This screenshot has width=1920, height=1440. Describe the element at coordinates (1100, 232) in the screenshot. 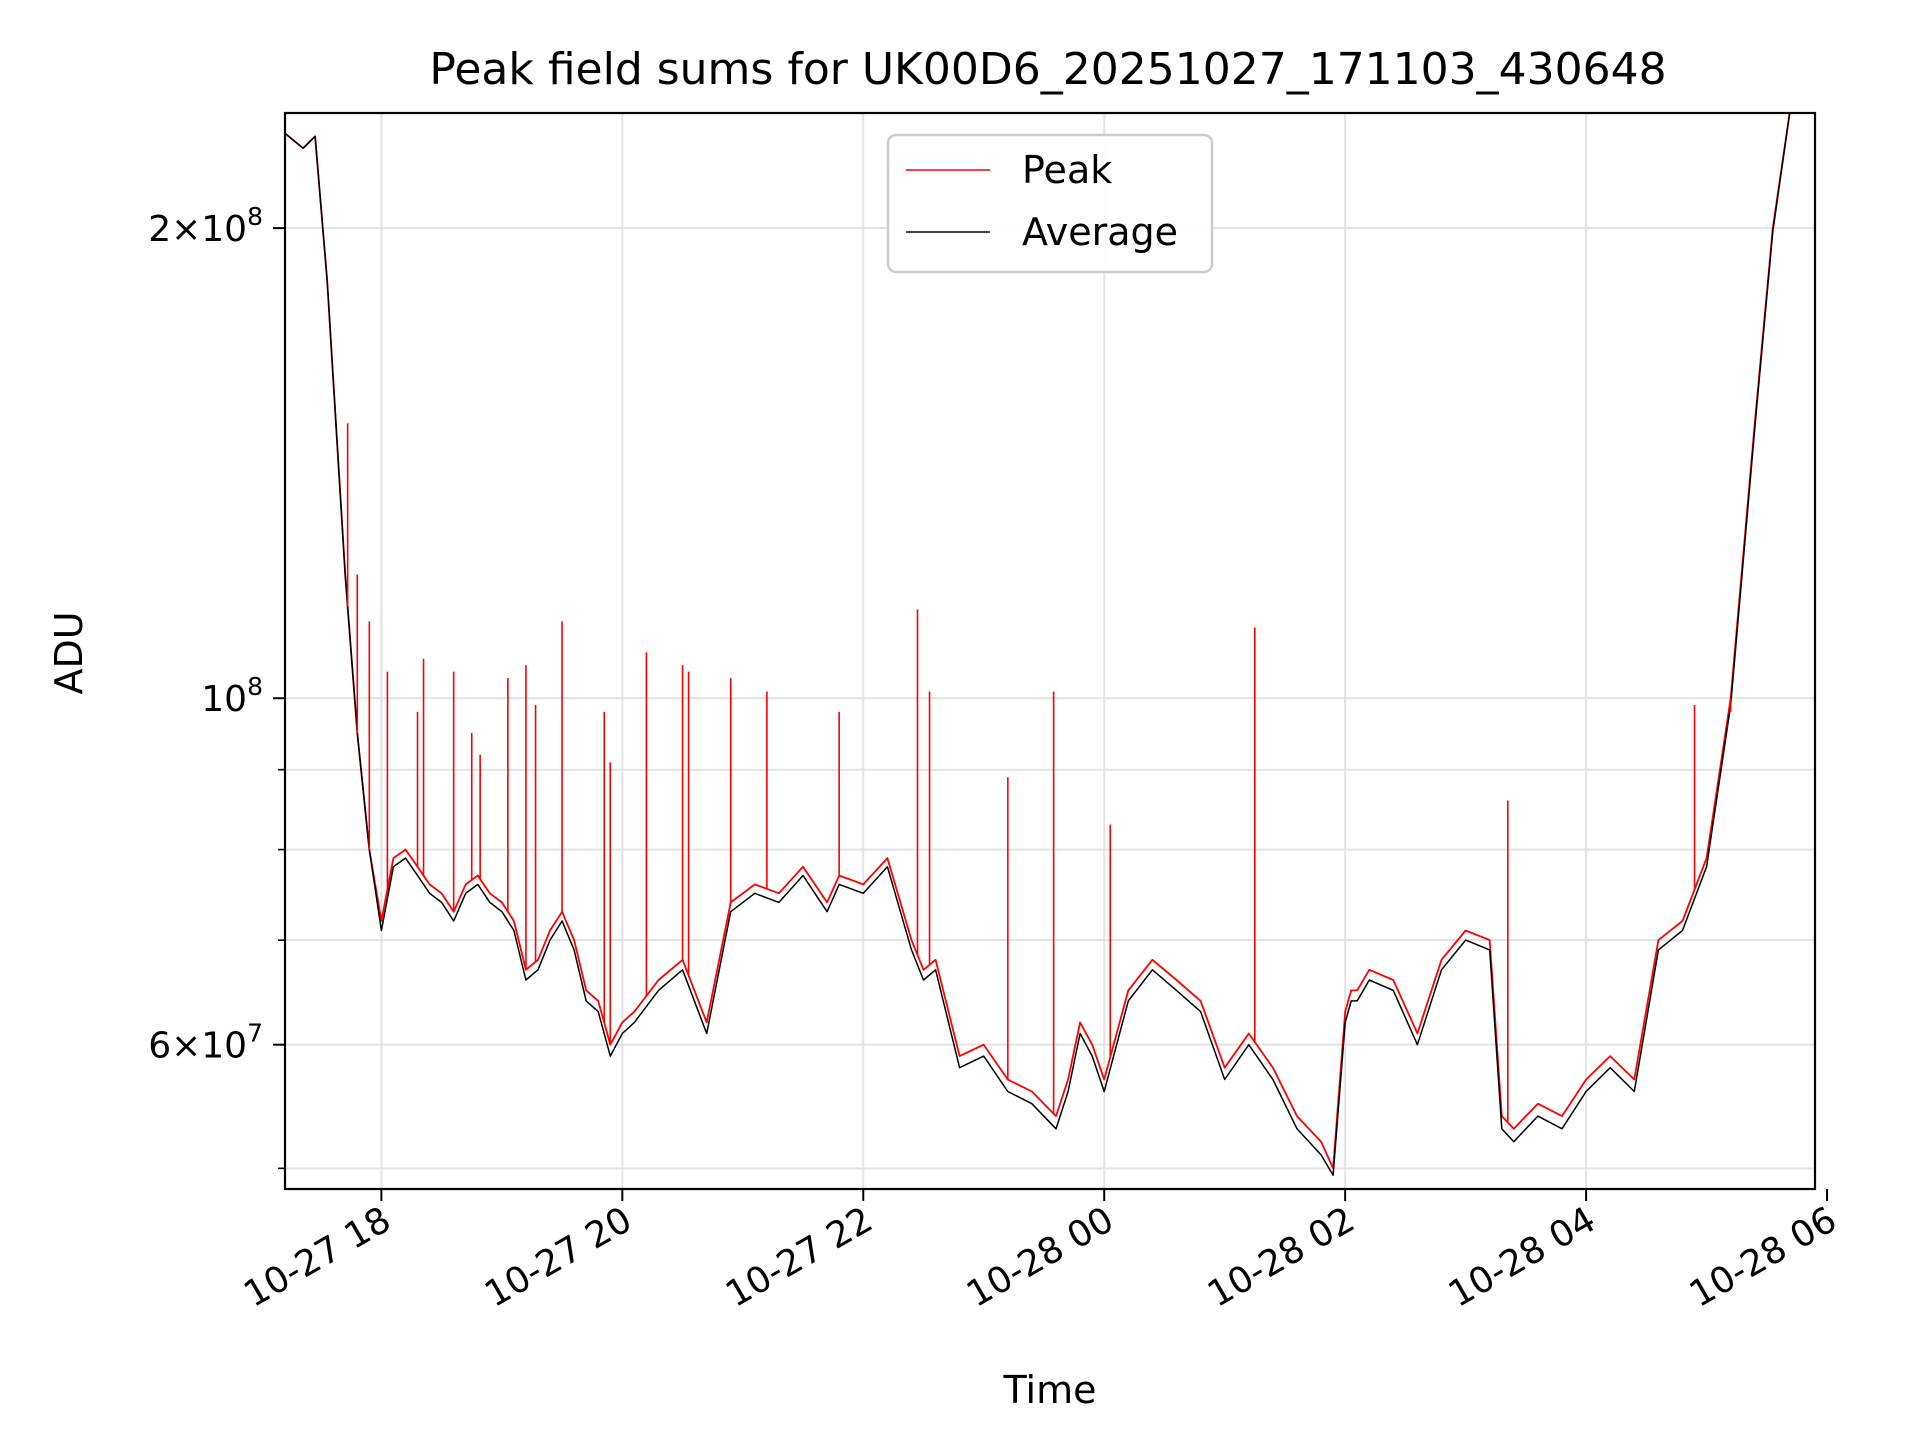

I see `legend-label-average: Average` at that location.